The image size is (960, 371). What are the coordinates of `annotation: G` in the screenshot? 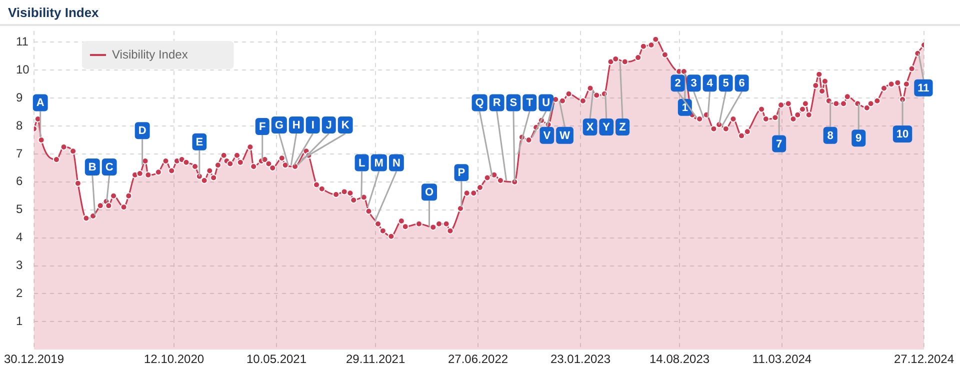 It's located at (279, 126).